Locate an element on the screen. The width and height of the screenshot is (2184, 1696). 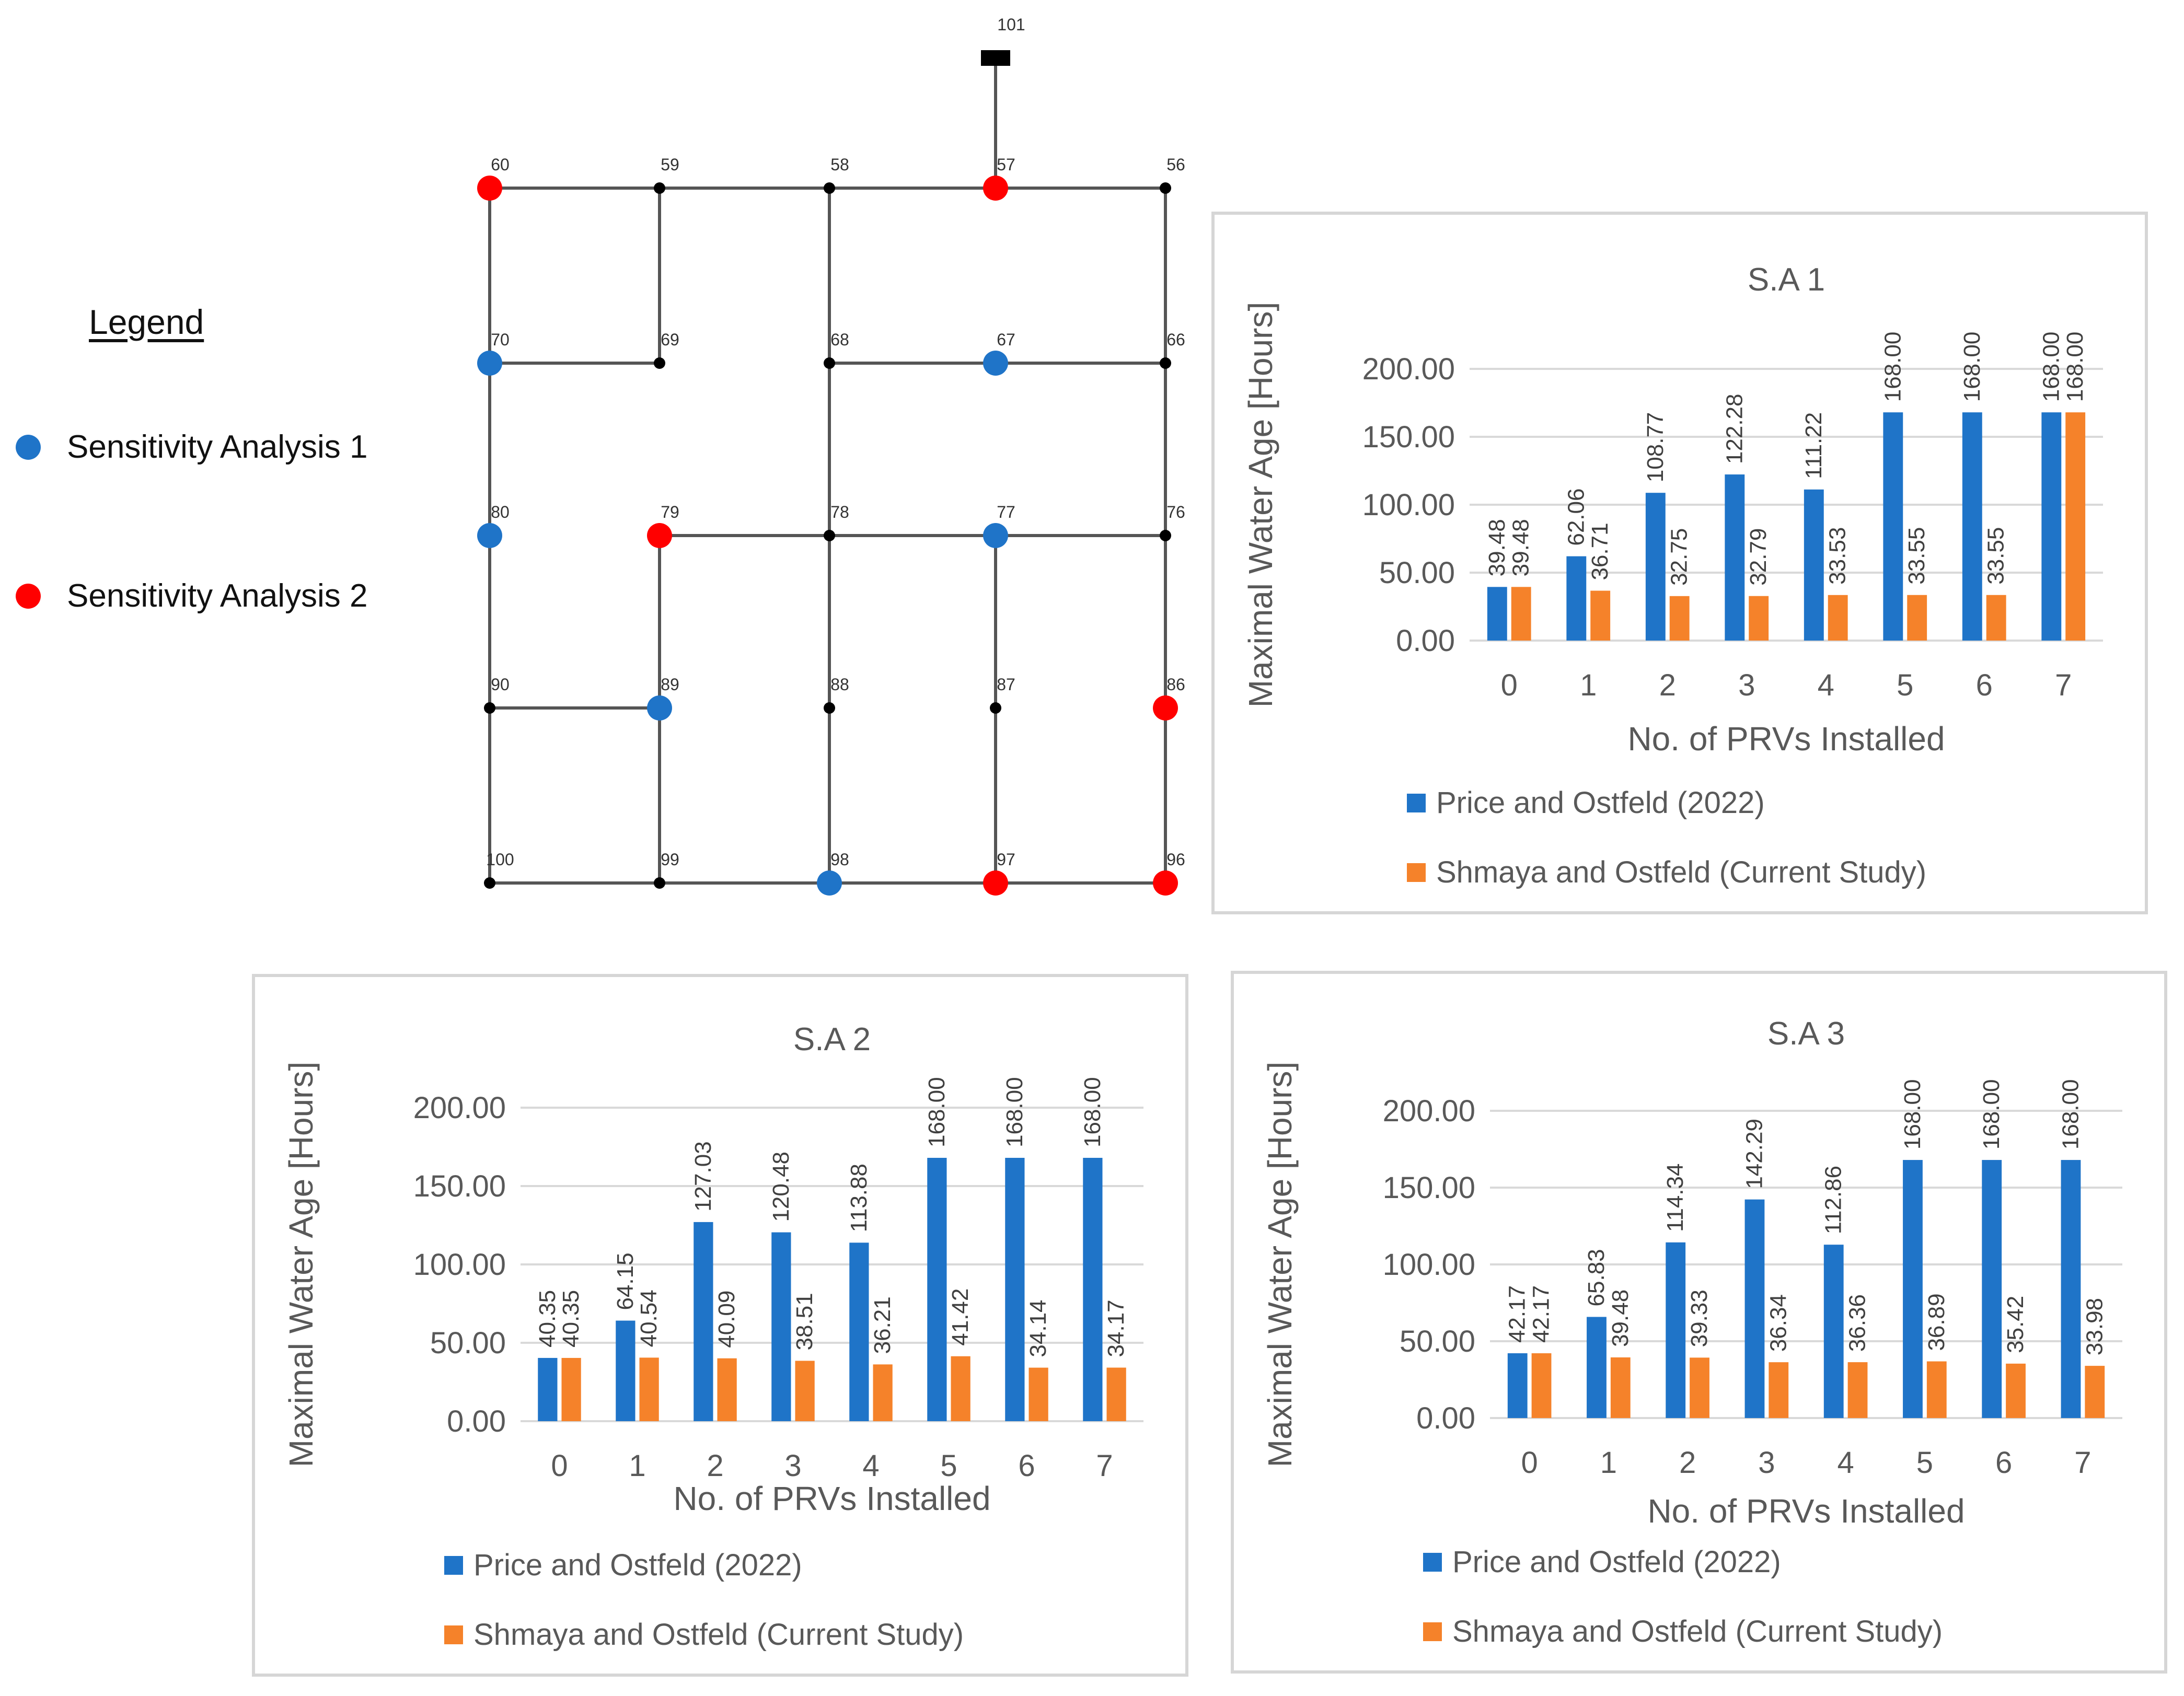
legend-label-sensitivity-1: Sensitivity Analysis 1 is located at coordinates (218, 447).